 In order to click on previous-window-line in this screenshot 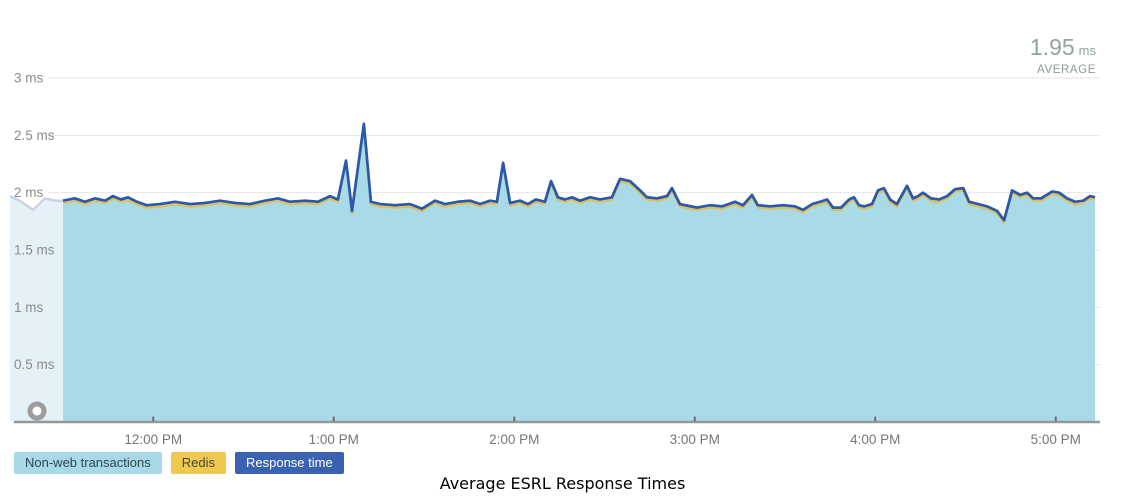, I will do `click(36, 203)`.